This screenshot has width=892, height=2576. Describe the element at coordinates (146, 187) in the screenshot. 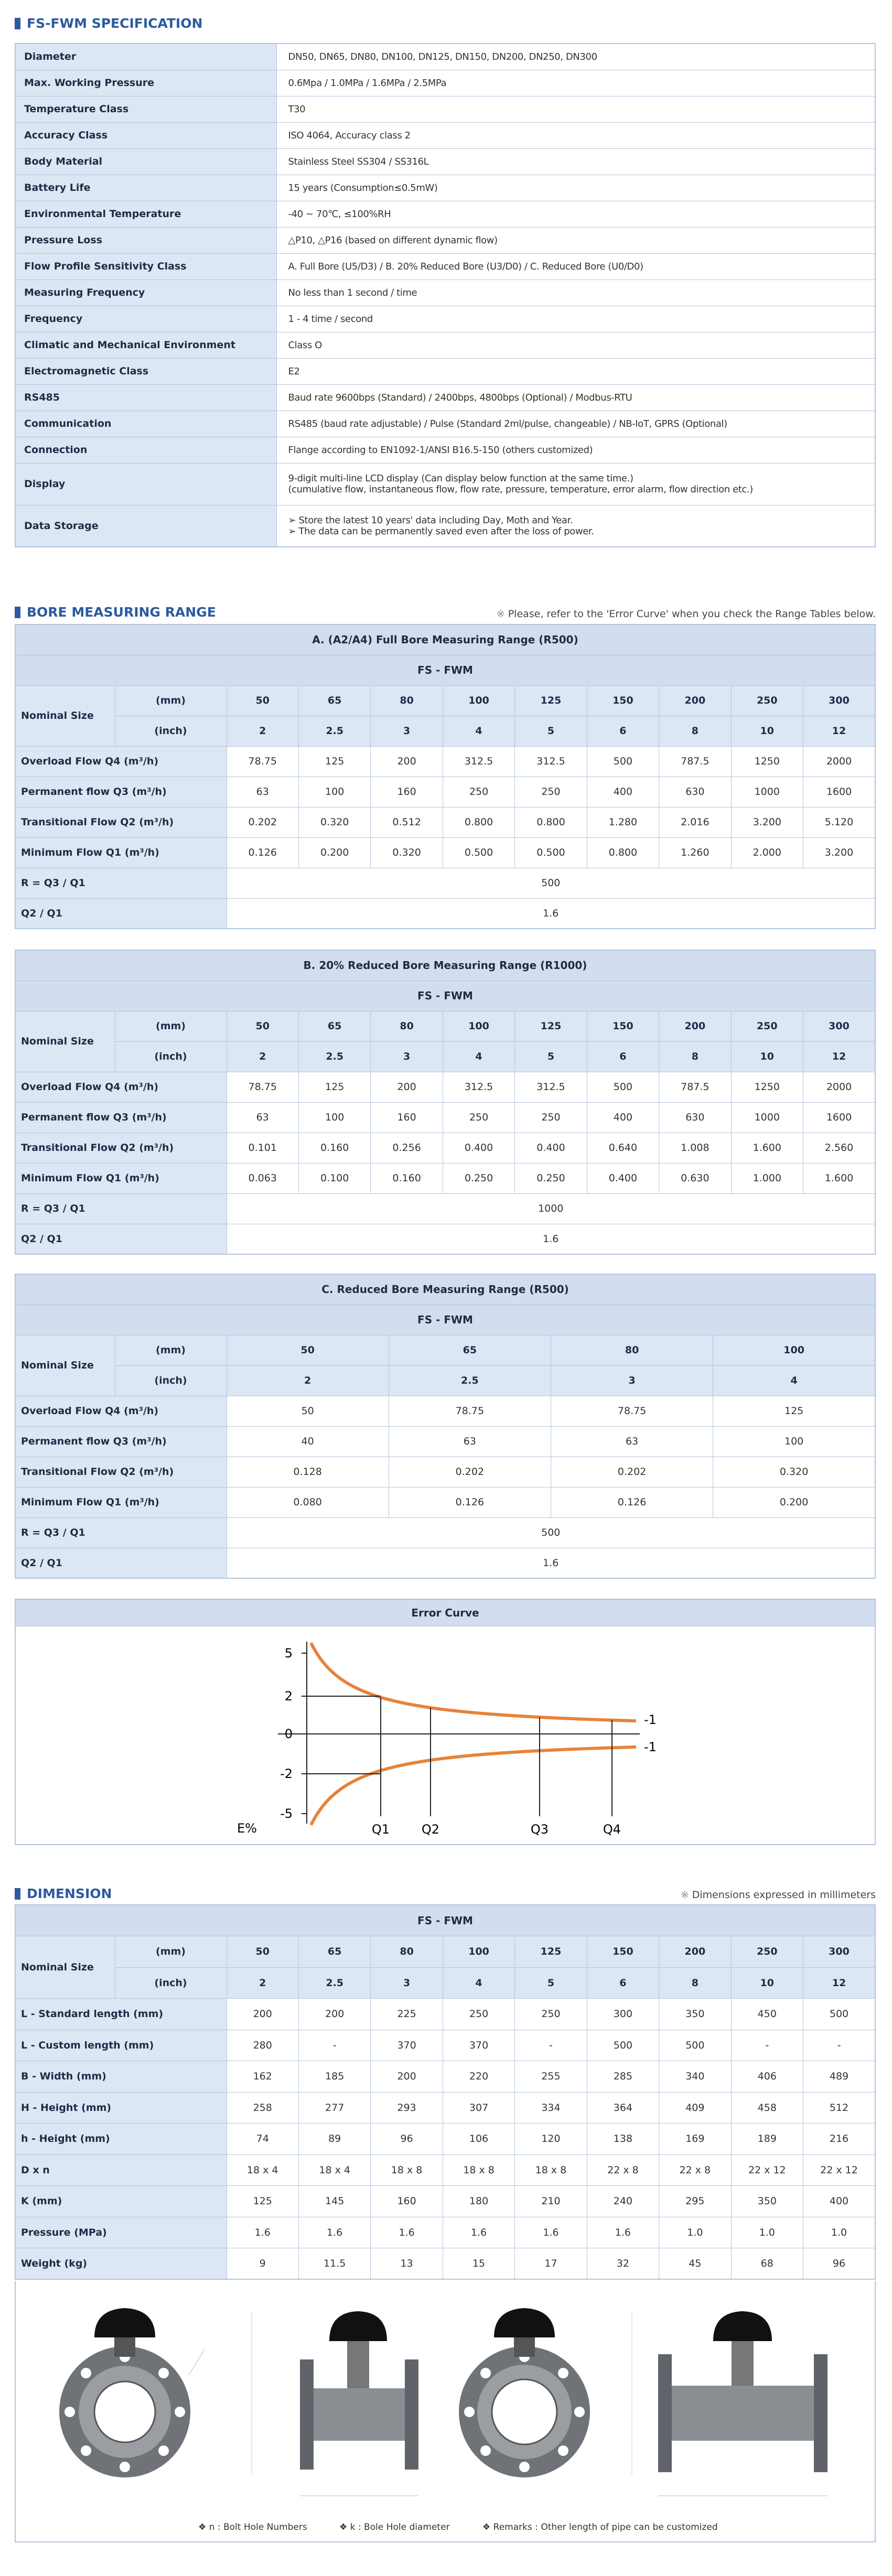

I see `spec-label: Battery Life` at that location.